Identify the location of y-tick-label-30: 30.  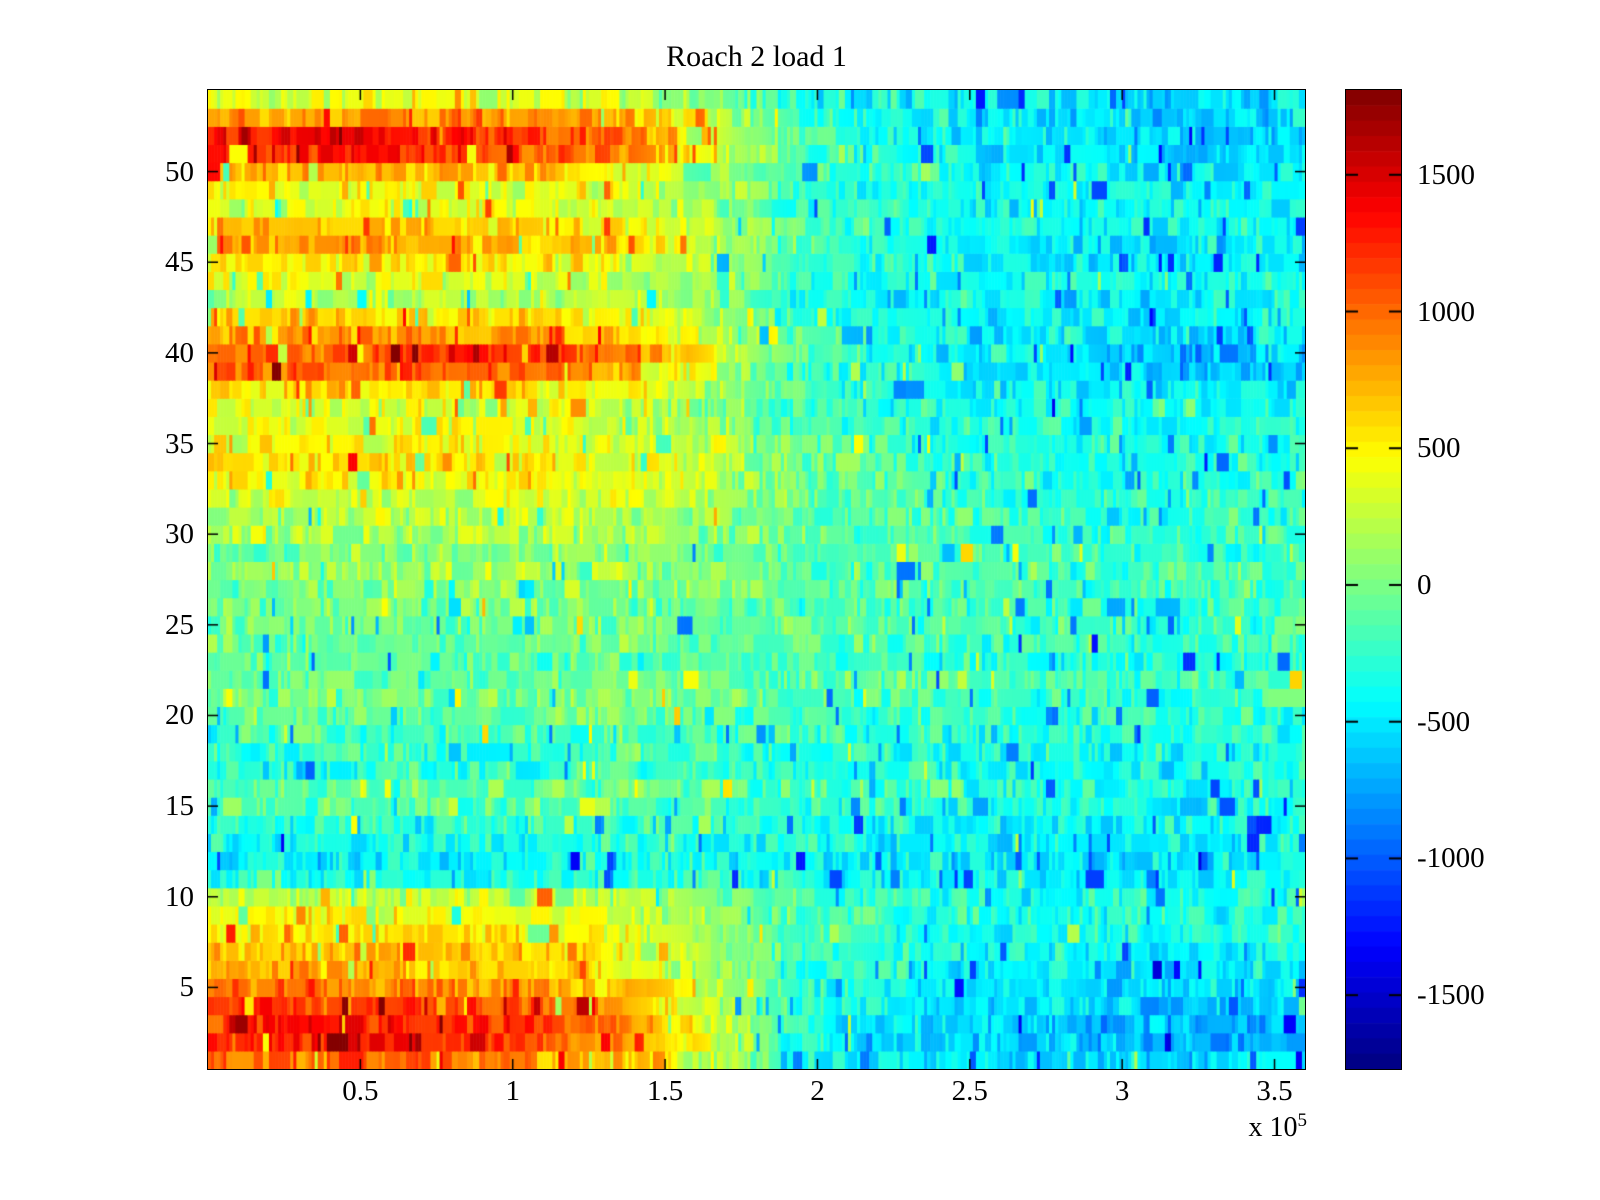
(179, 534).